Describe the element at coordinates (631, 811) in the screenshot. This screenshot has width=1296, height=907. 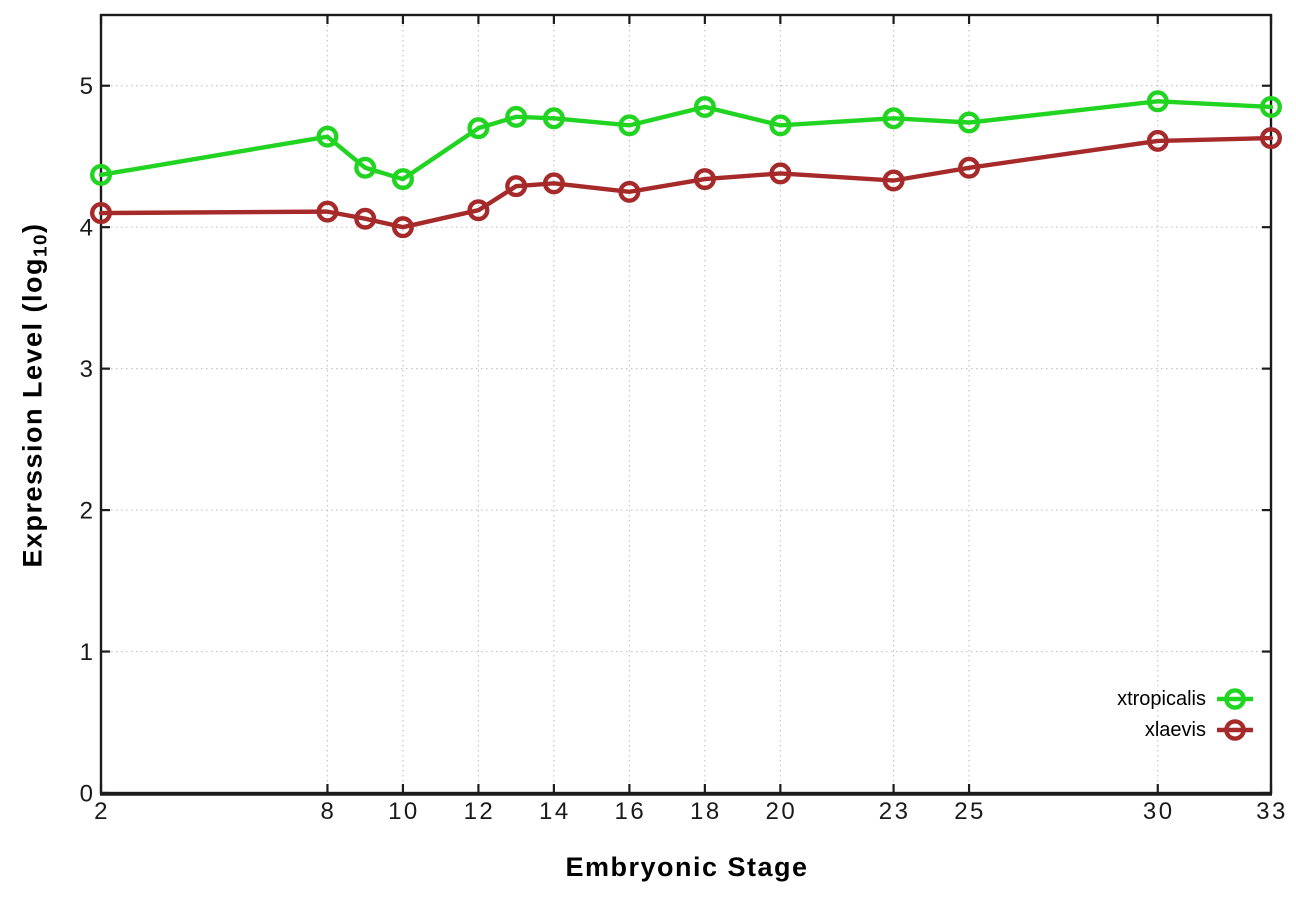
I see `svg-text: 16` at that location.